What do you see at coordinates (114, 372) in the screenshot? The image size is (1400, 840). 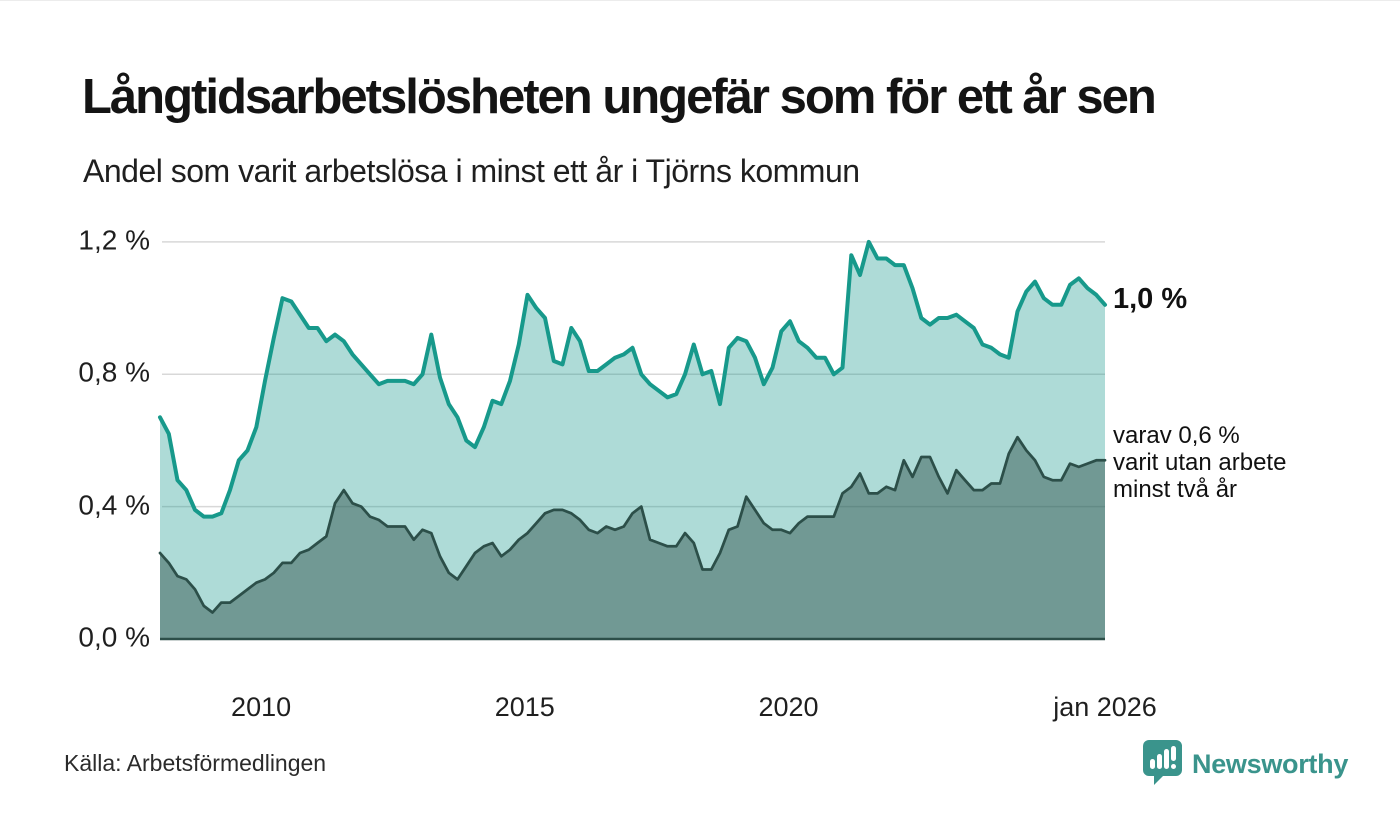 I see `y-tick-label: 0,8 %` at bounding box center [114, 372].